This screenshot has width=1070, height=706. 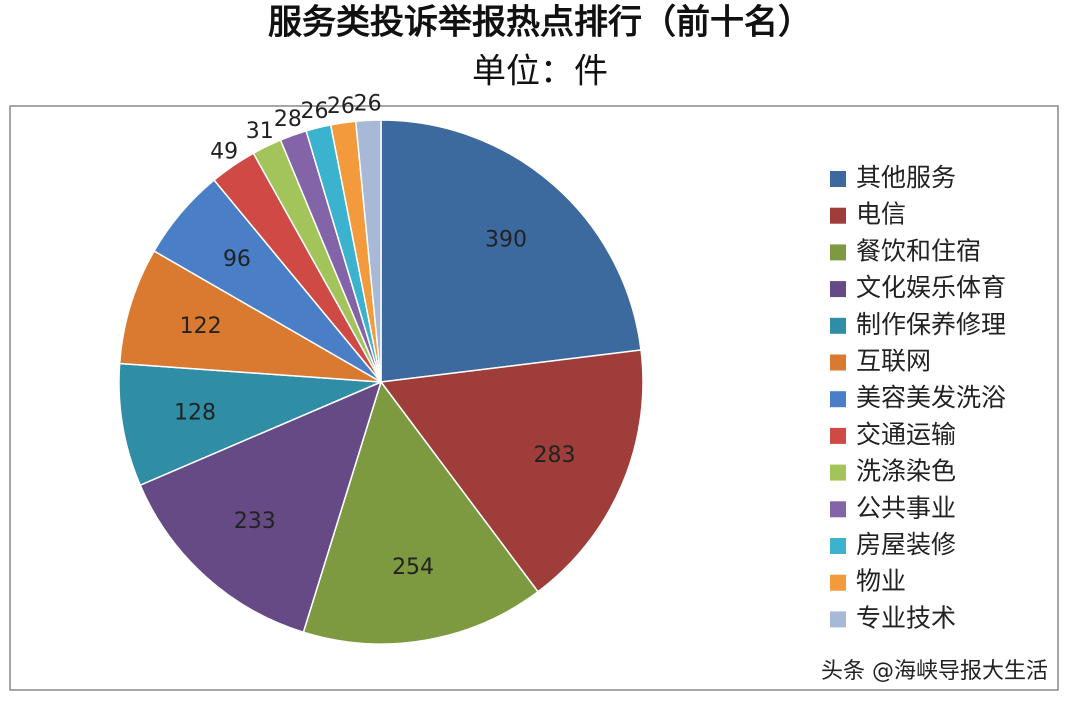 What do you see at coordinates (260, 131) in the screenshot?
I see `data-label: 31` at bounding box center [260, 131].